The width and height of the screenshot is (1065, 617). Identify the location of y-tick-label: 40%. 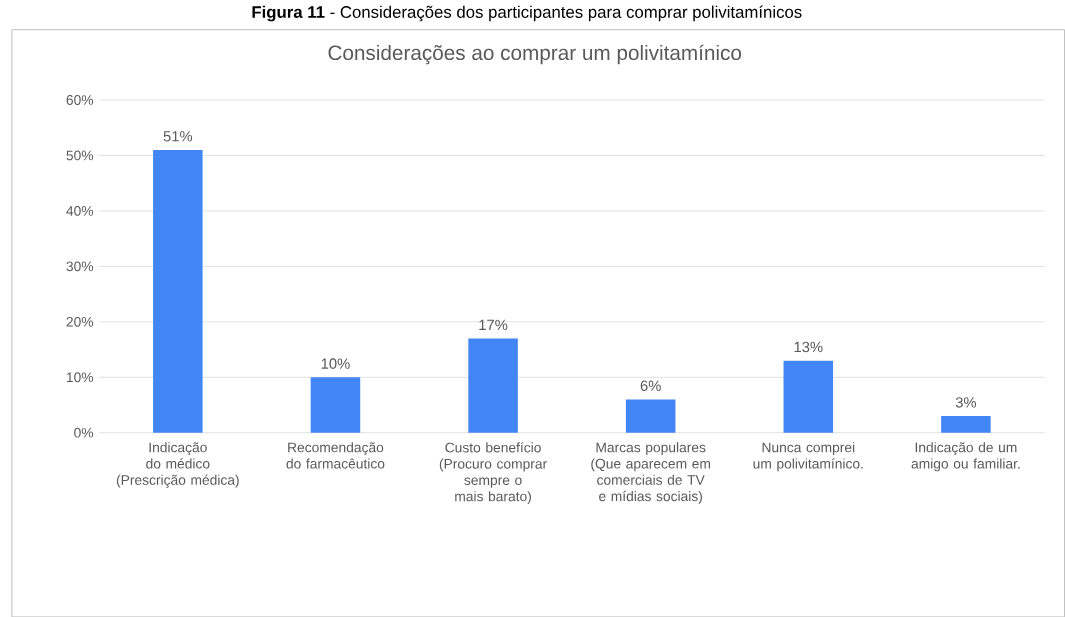
(80, 210).